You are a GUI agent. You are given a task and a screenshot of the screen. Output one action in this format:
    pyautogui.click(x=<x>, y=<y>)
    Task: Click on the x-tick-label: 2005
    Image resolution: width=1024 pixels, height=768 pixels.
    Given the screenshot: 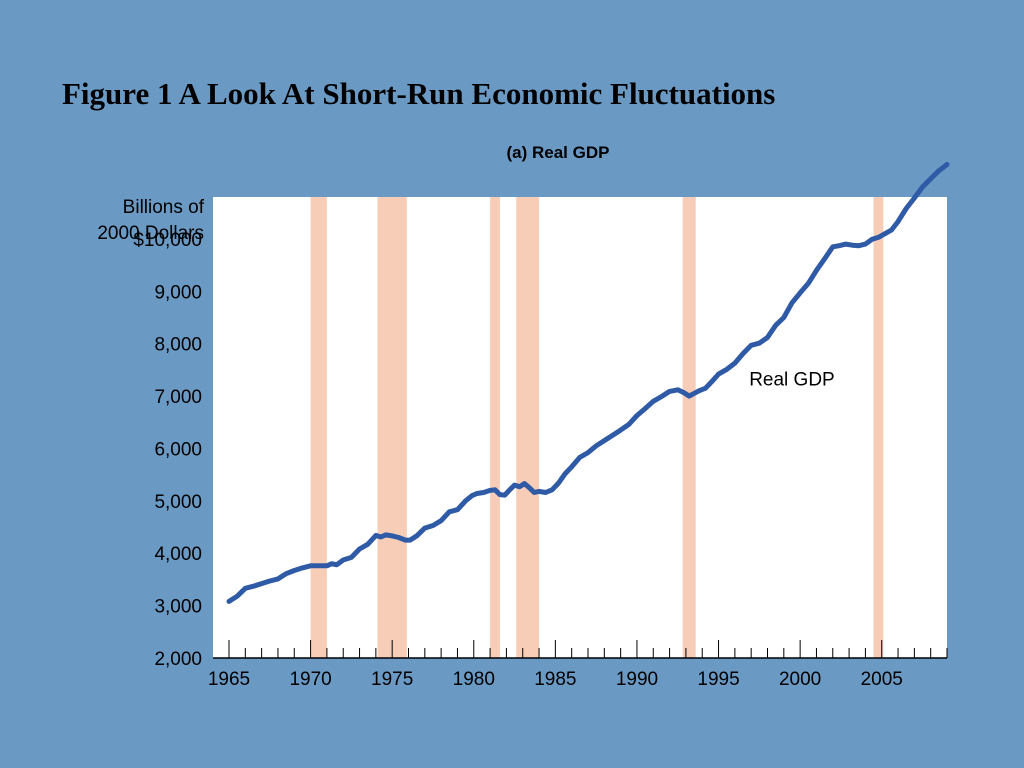 What is the action you would take?
    pyautogui.click(x=882, y=679)
    